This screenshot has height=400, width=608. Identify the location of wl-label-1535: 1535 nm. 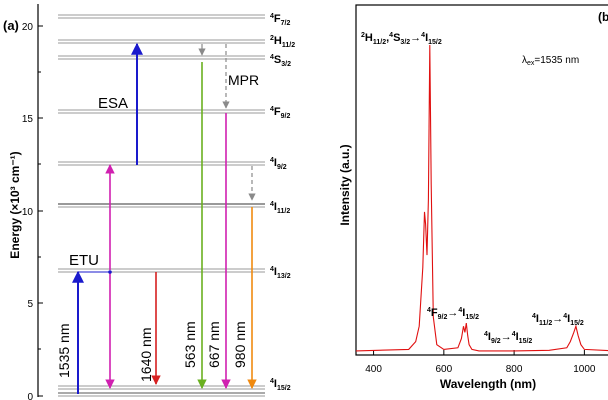
(64, 351).